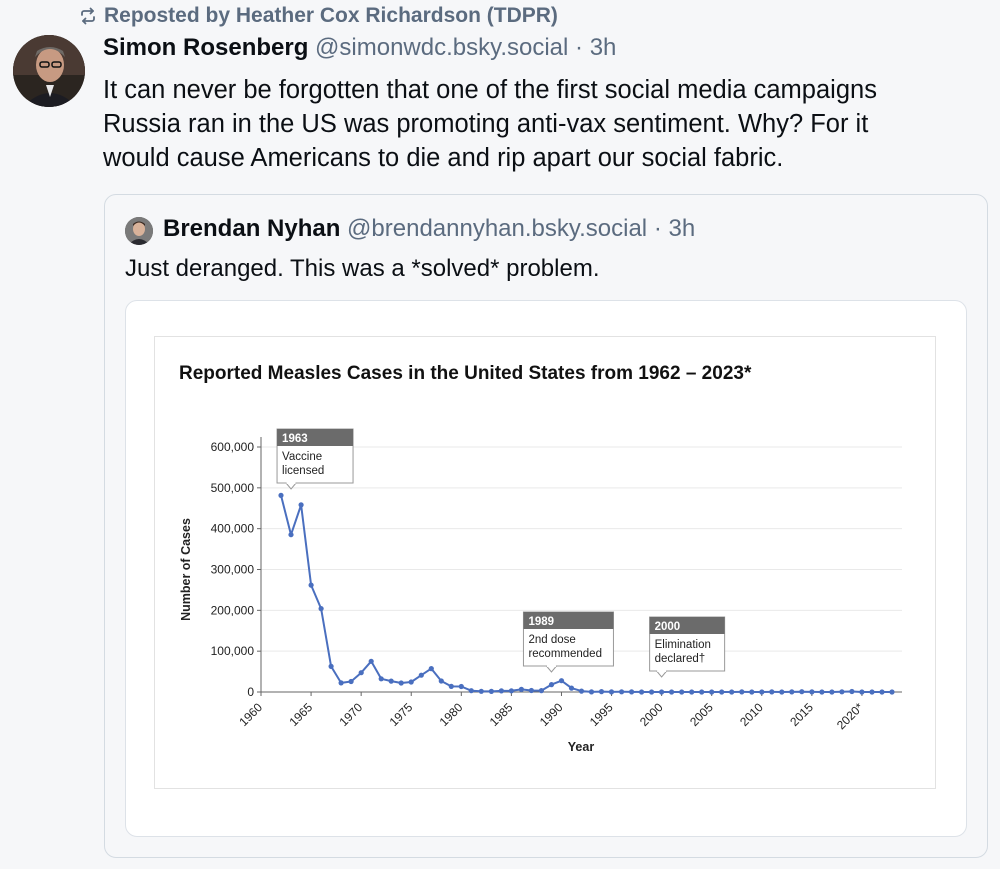  I want to click on y-tick-label: 0, so click(250, 692).